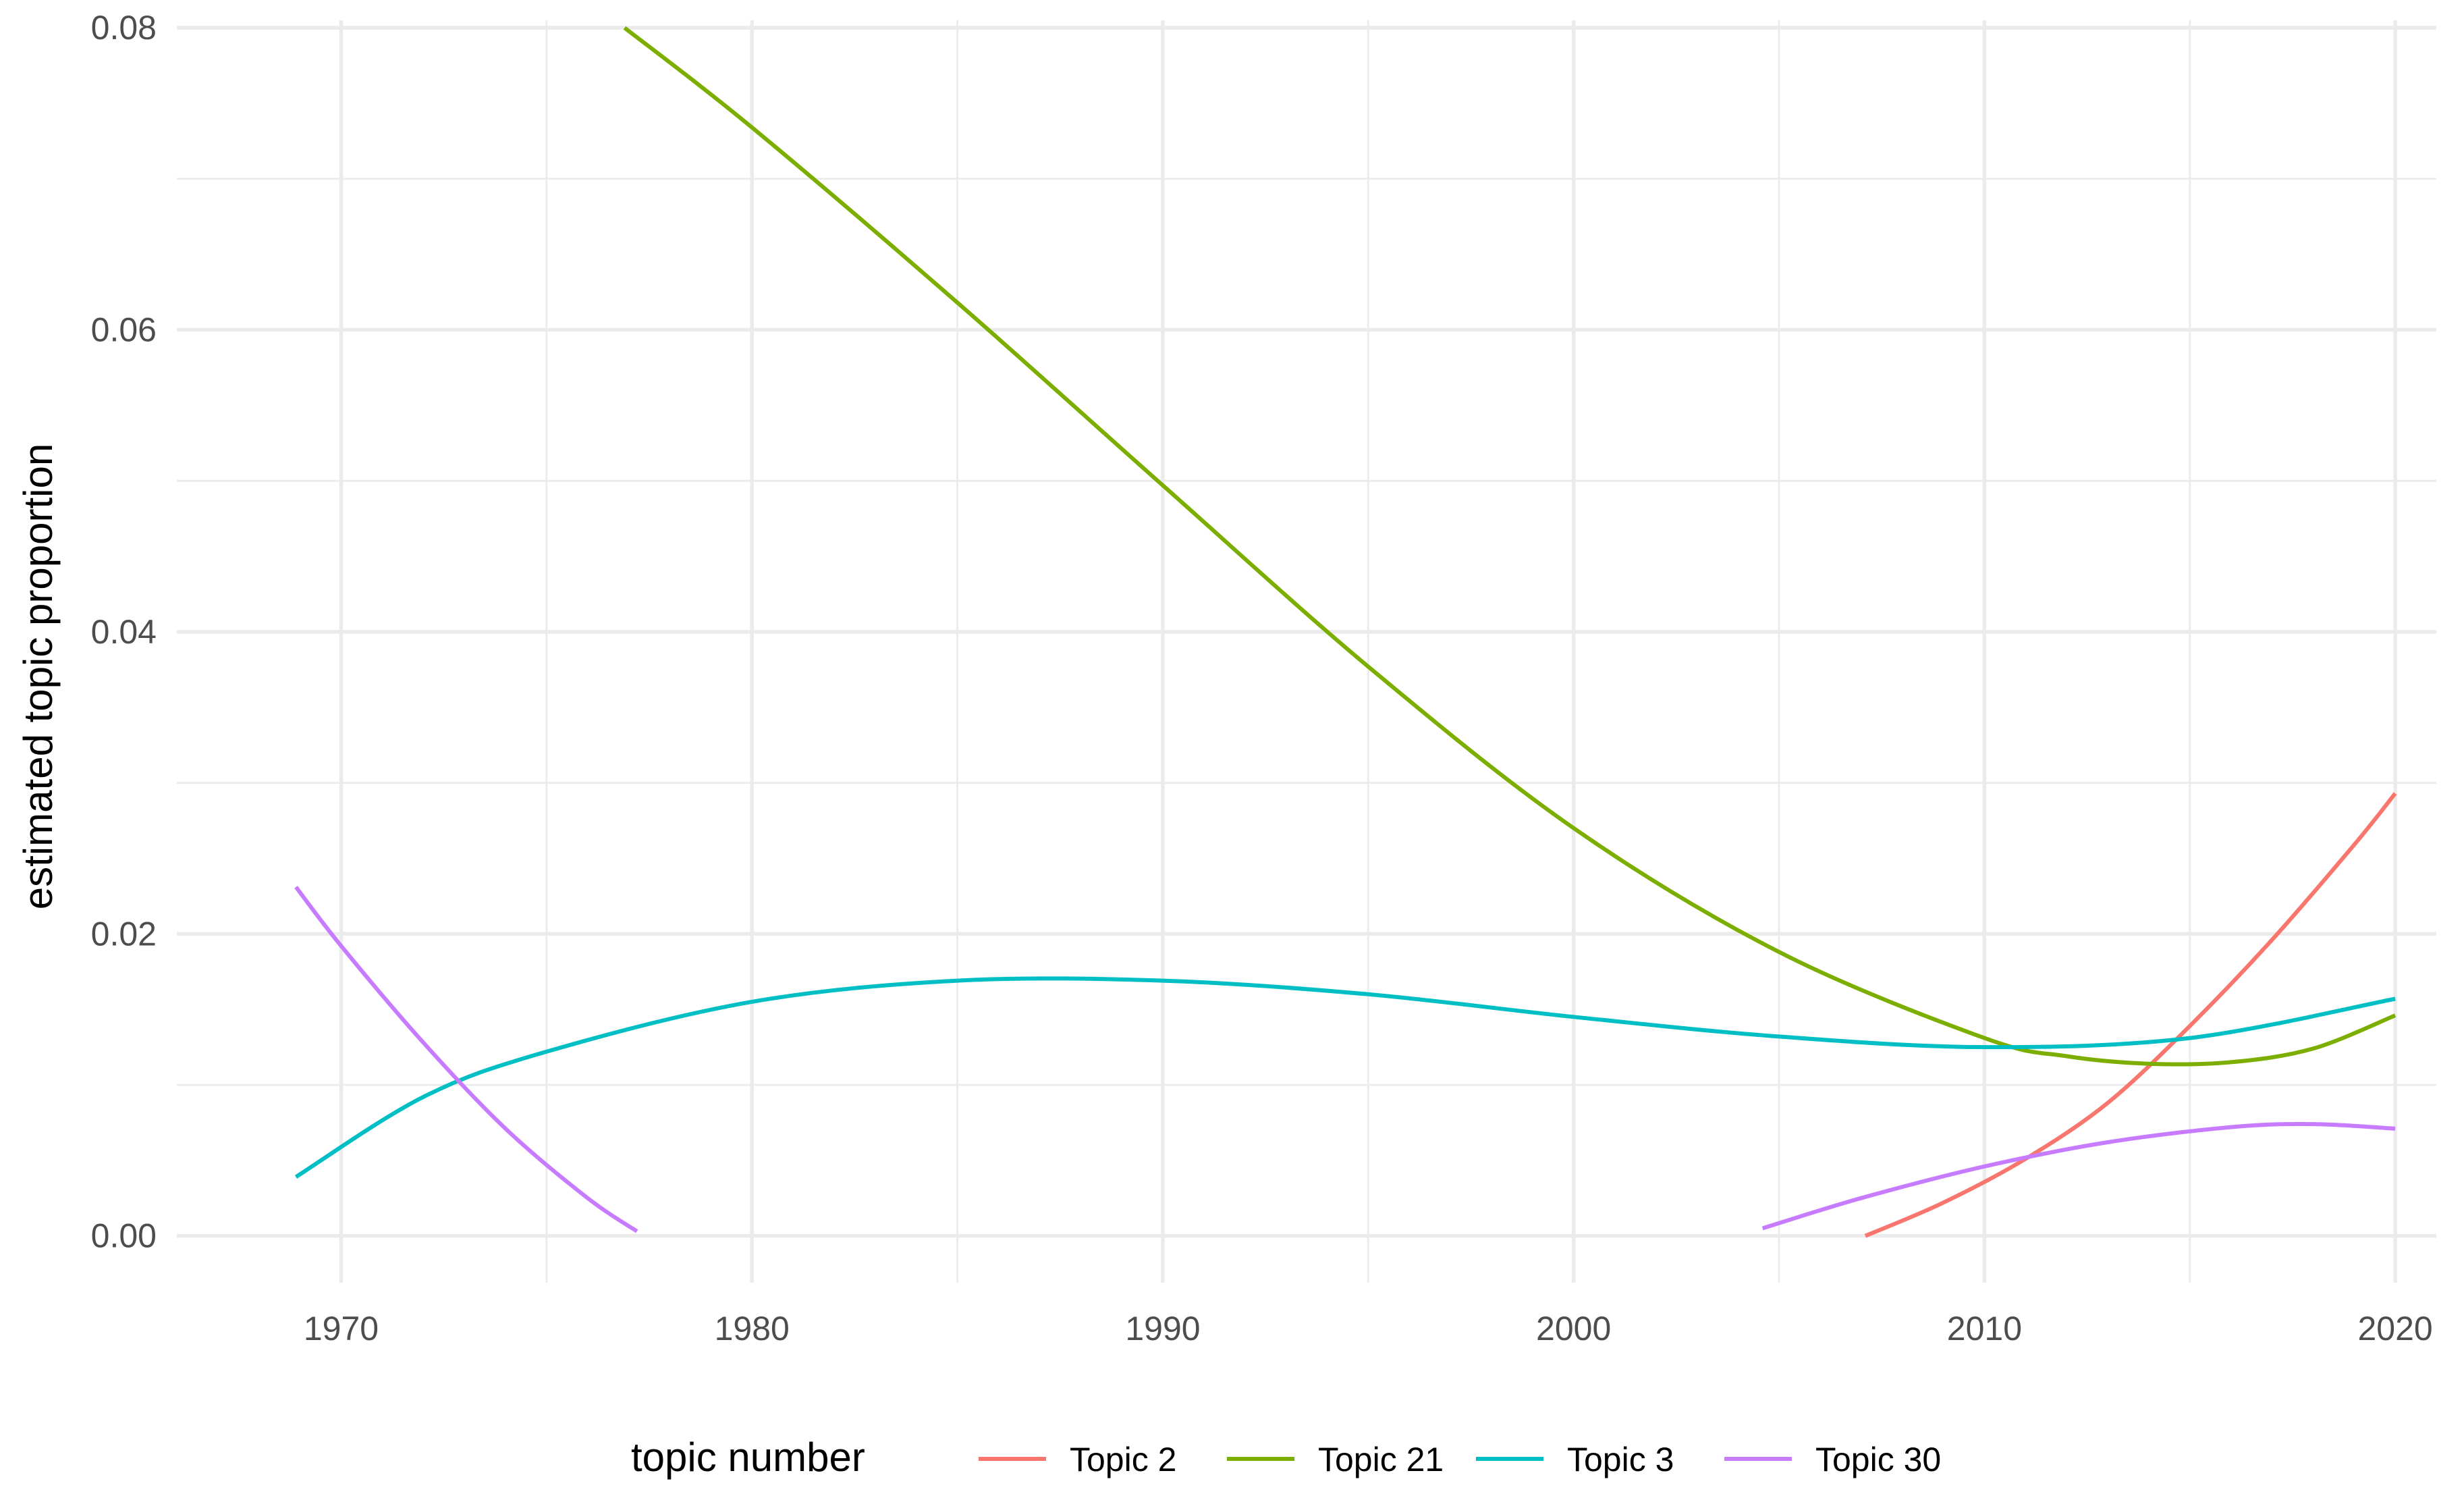 This screenshot has height=1496, width=2464. I want to click on x-tick-label: 2010, so click(1984, 1328).